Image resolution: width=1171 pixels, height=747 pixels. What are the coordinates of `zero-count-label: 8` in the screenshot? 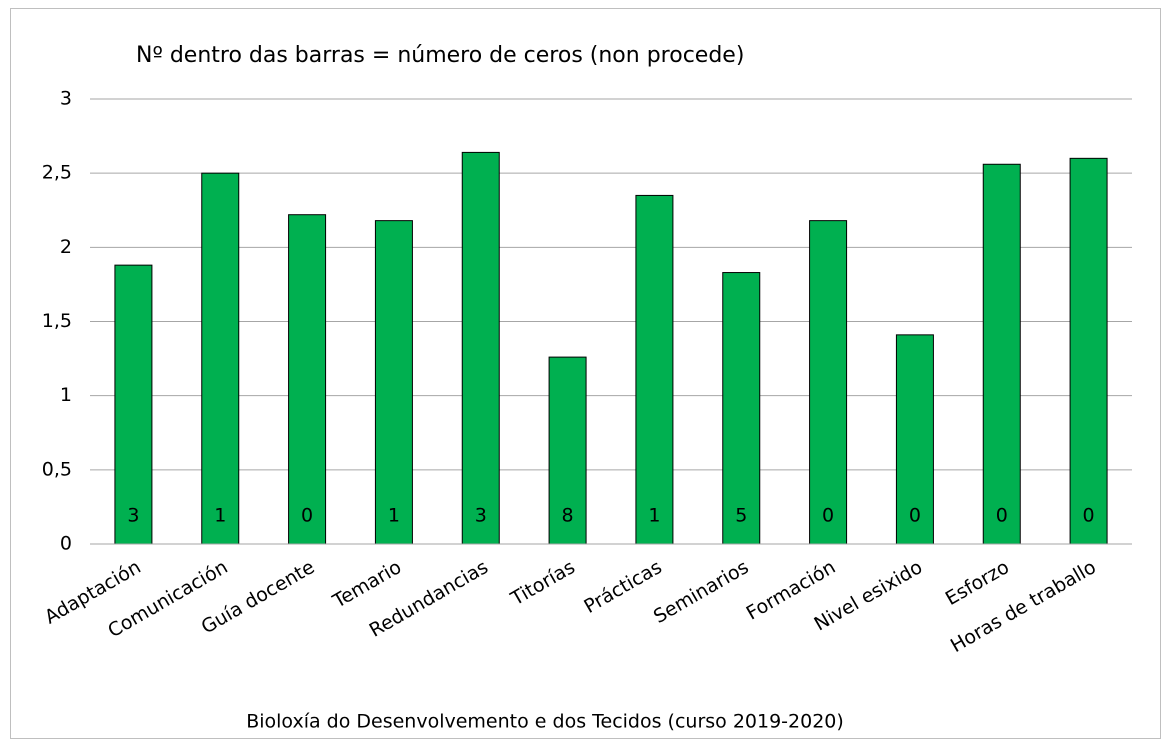 It's located at (568, 516).